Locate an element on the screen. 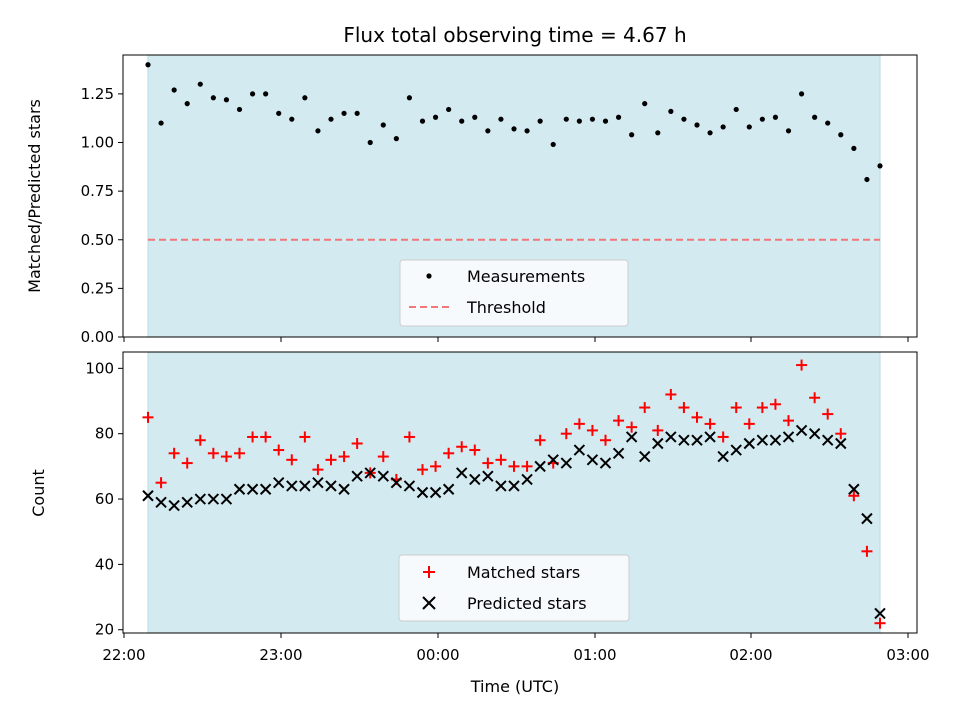  legend-predicted-marker is located at coordinates (429, 603).